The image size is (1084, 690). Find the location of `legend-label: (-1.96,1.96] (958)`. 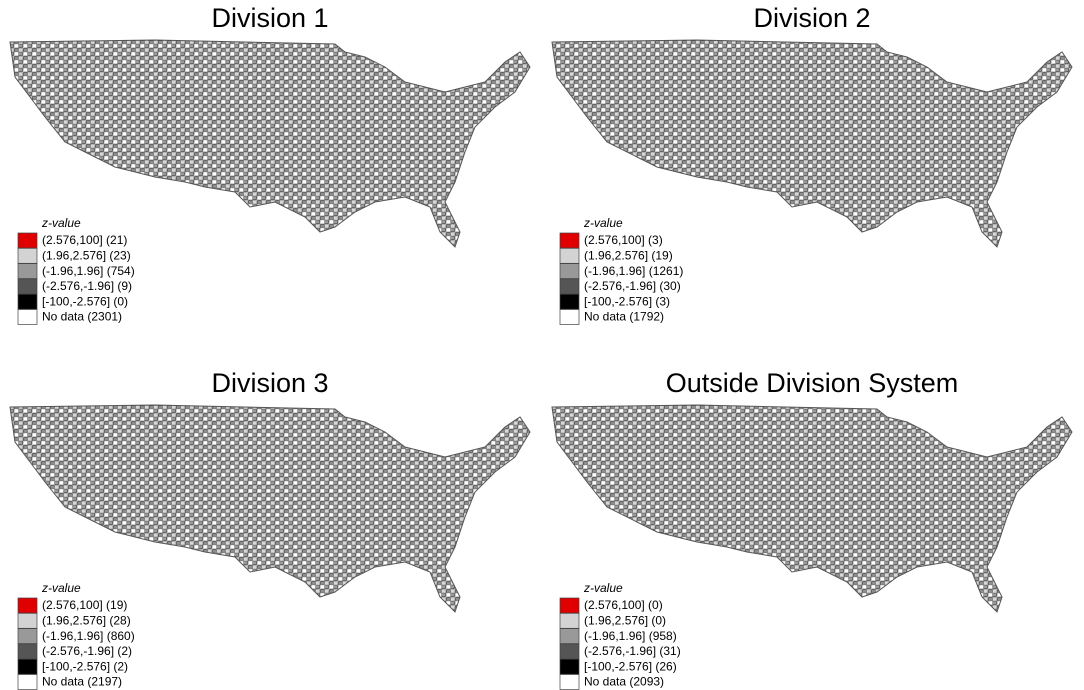

legend-label: (-1.96,1.96] (958) is located at coordinates (630, 636).